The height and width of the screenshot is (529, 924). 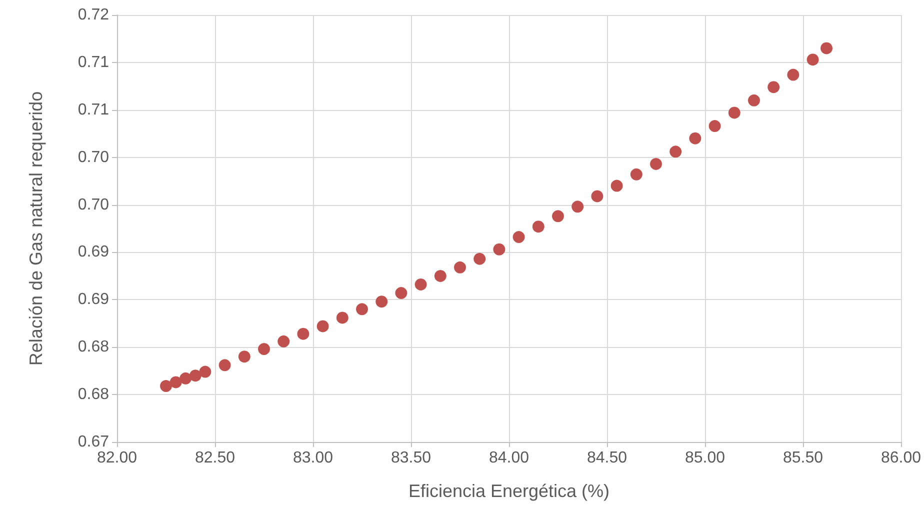 What do you see at coordinates (901, 458) in the screenshot?
I see `x-tick-label: 86.00` at bounding box center [901, 458].